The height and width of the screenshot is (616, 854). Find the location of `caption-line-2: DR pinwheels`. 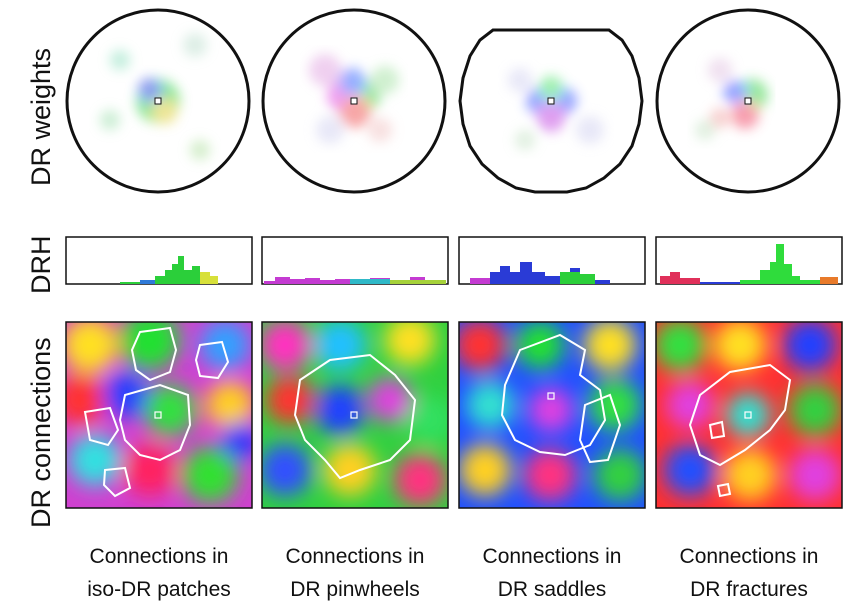

caption-line-2: DR pinwheels is located at coordinates (355, 589).